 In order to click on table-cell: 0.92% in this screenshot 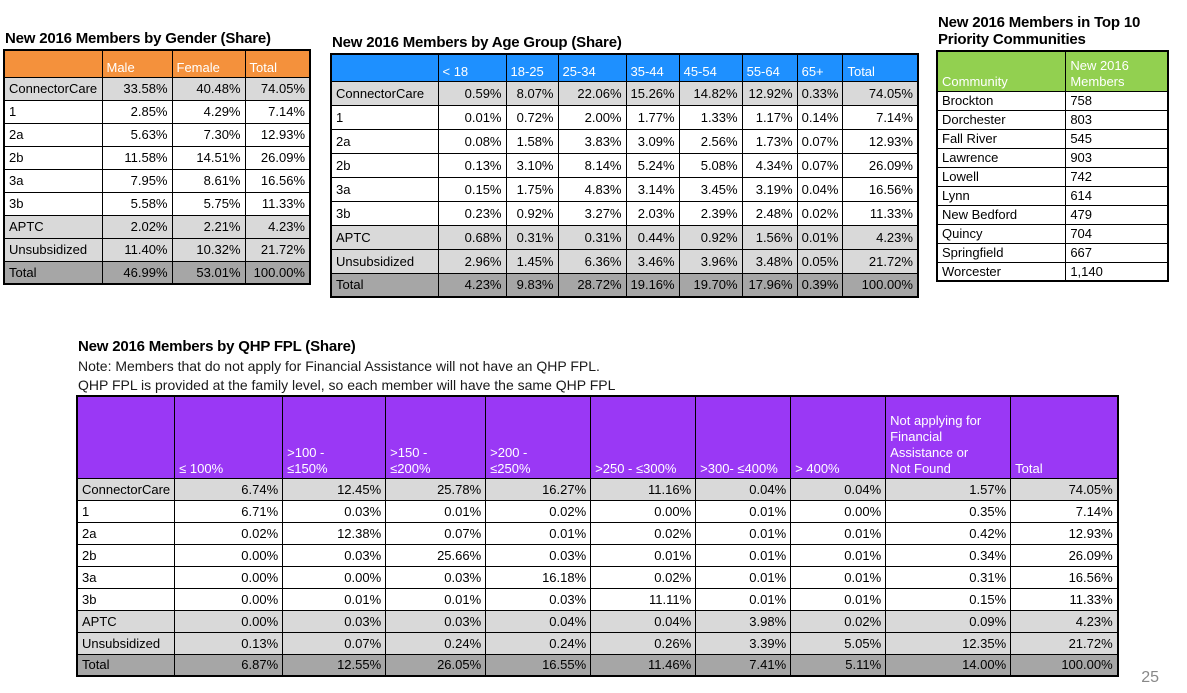, I will do `click(532, 213)`.